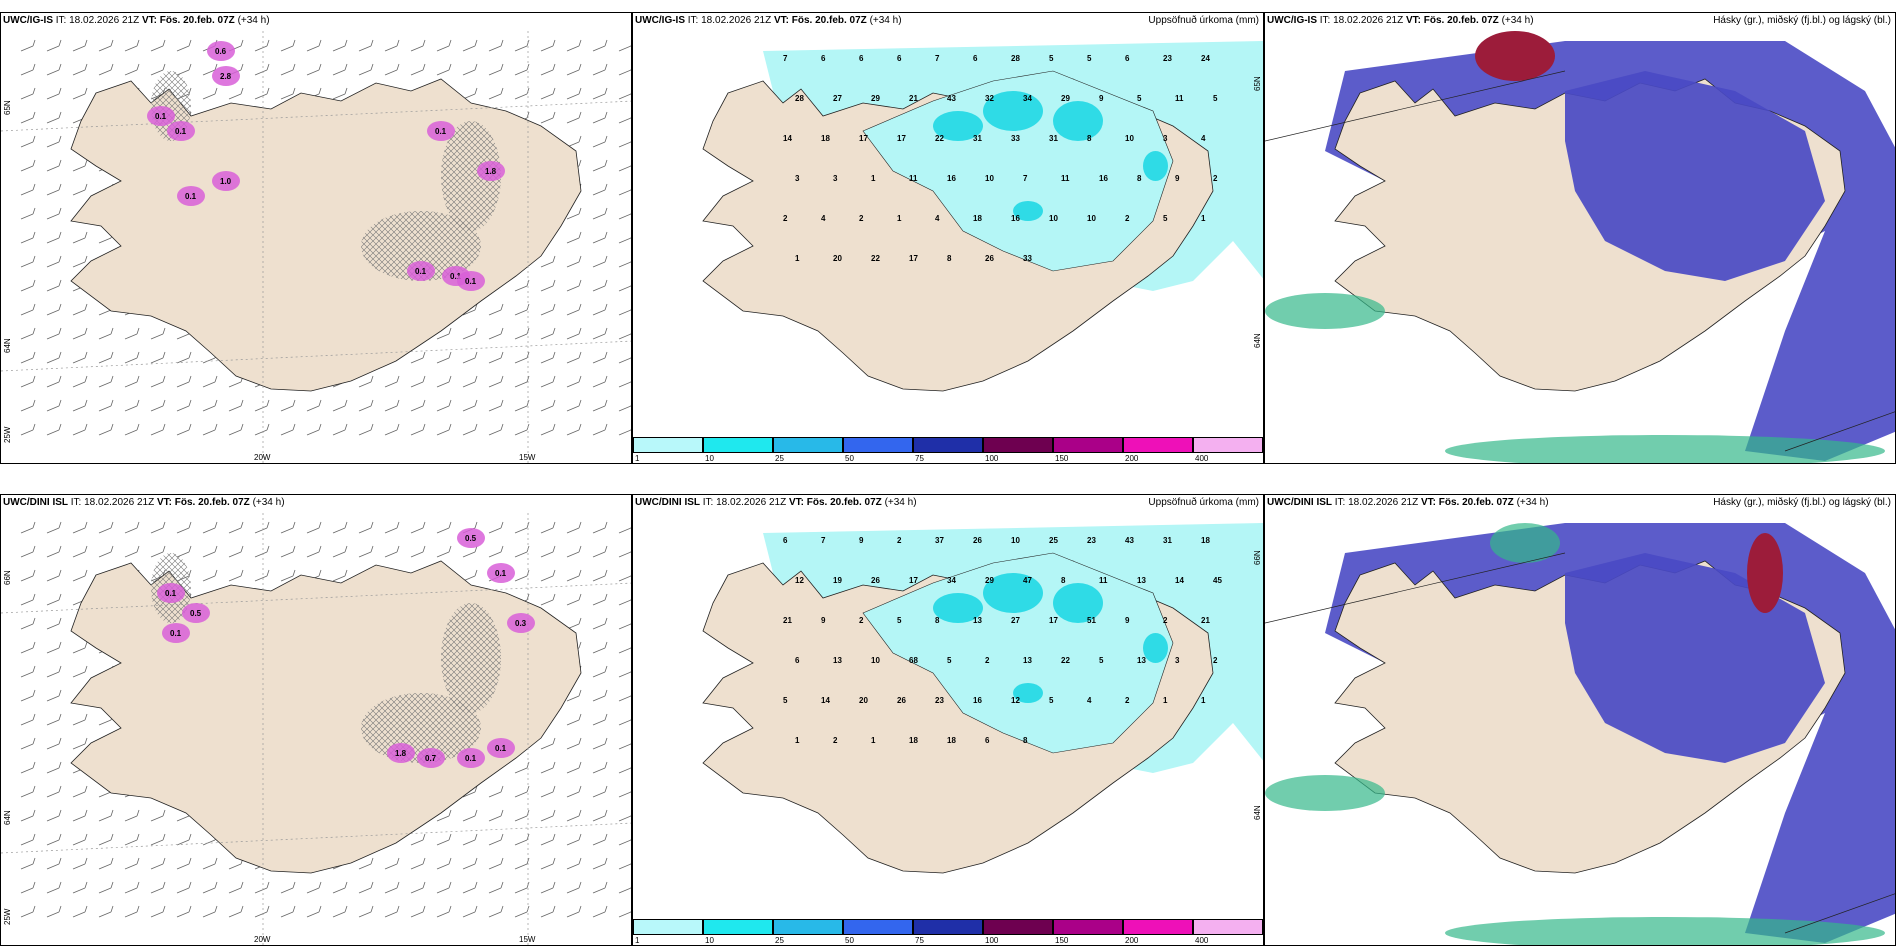  What do you see at coordinates (1205, 58) in the screenshot?
I see `precip-value-label: 24` at bounding box center [1205, 58].